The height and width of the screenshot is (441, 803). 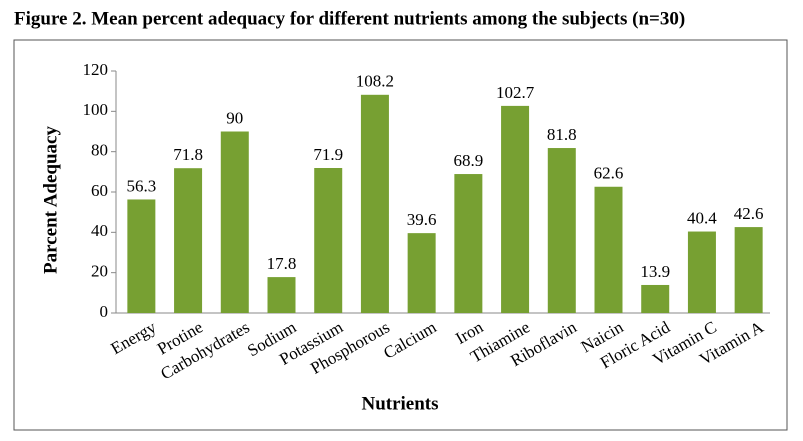 What do you see at coordinates (375, 81) in the screenshot?
I see `data-label: 108.2` at bounding box center [375, 81].